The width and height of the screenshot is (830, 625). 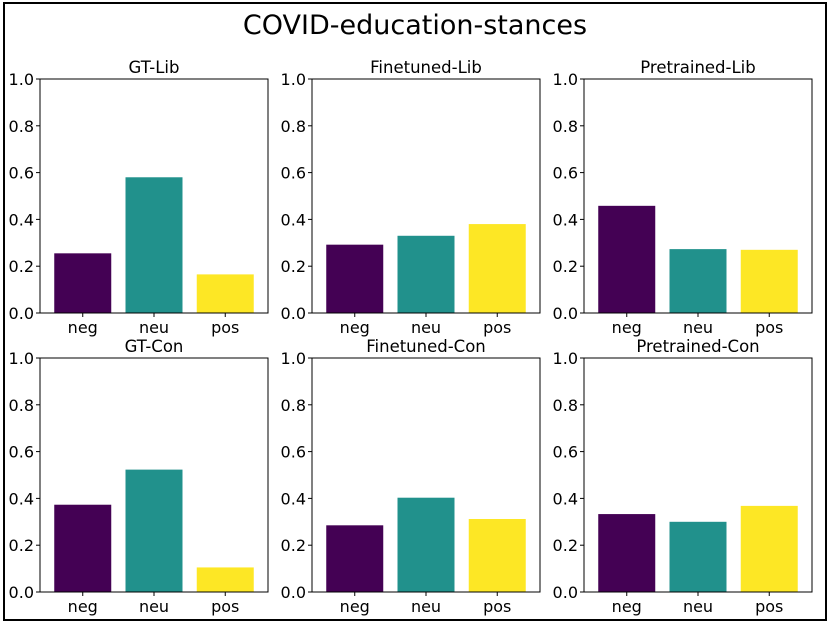 What do you see at coordinates (426, 346) in the screenshot?
I see `subplot-title: Finetuned-Con` at bounding box center [426, 346].